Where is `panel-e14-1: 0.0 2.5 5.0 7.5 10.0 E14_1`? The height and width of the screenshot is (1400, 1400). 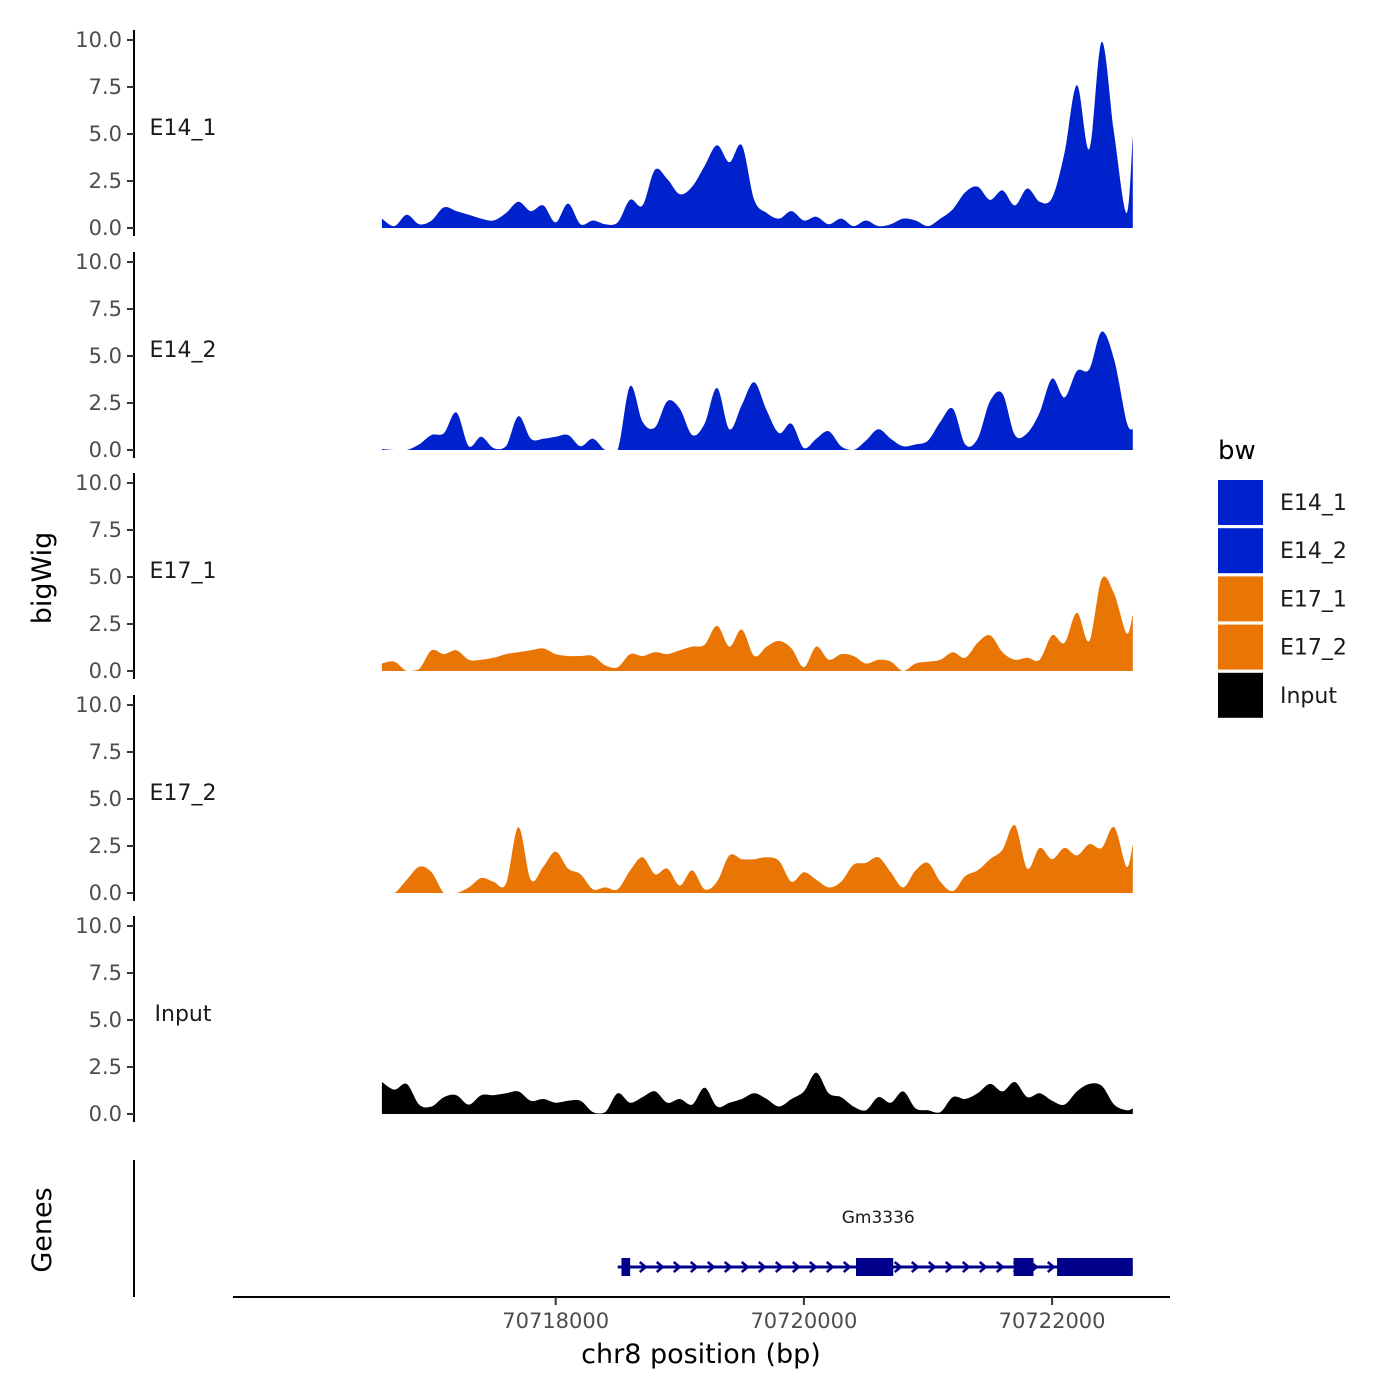
panel-e14-1: 0.0 2.5 5.0 7.5 10.0 E14_1 is located at coordinates (604, 134).